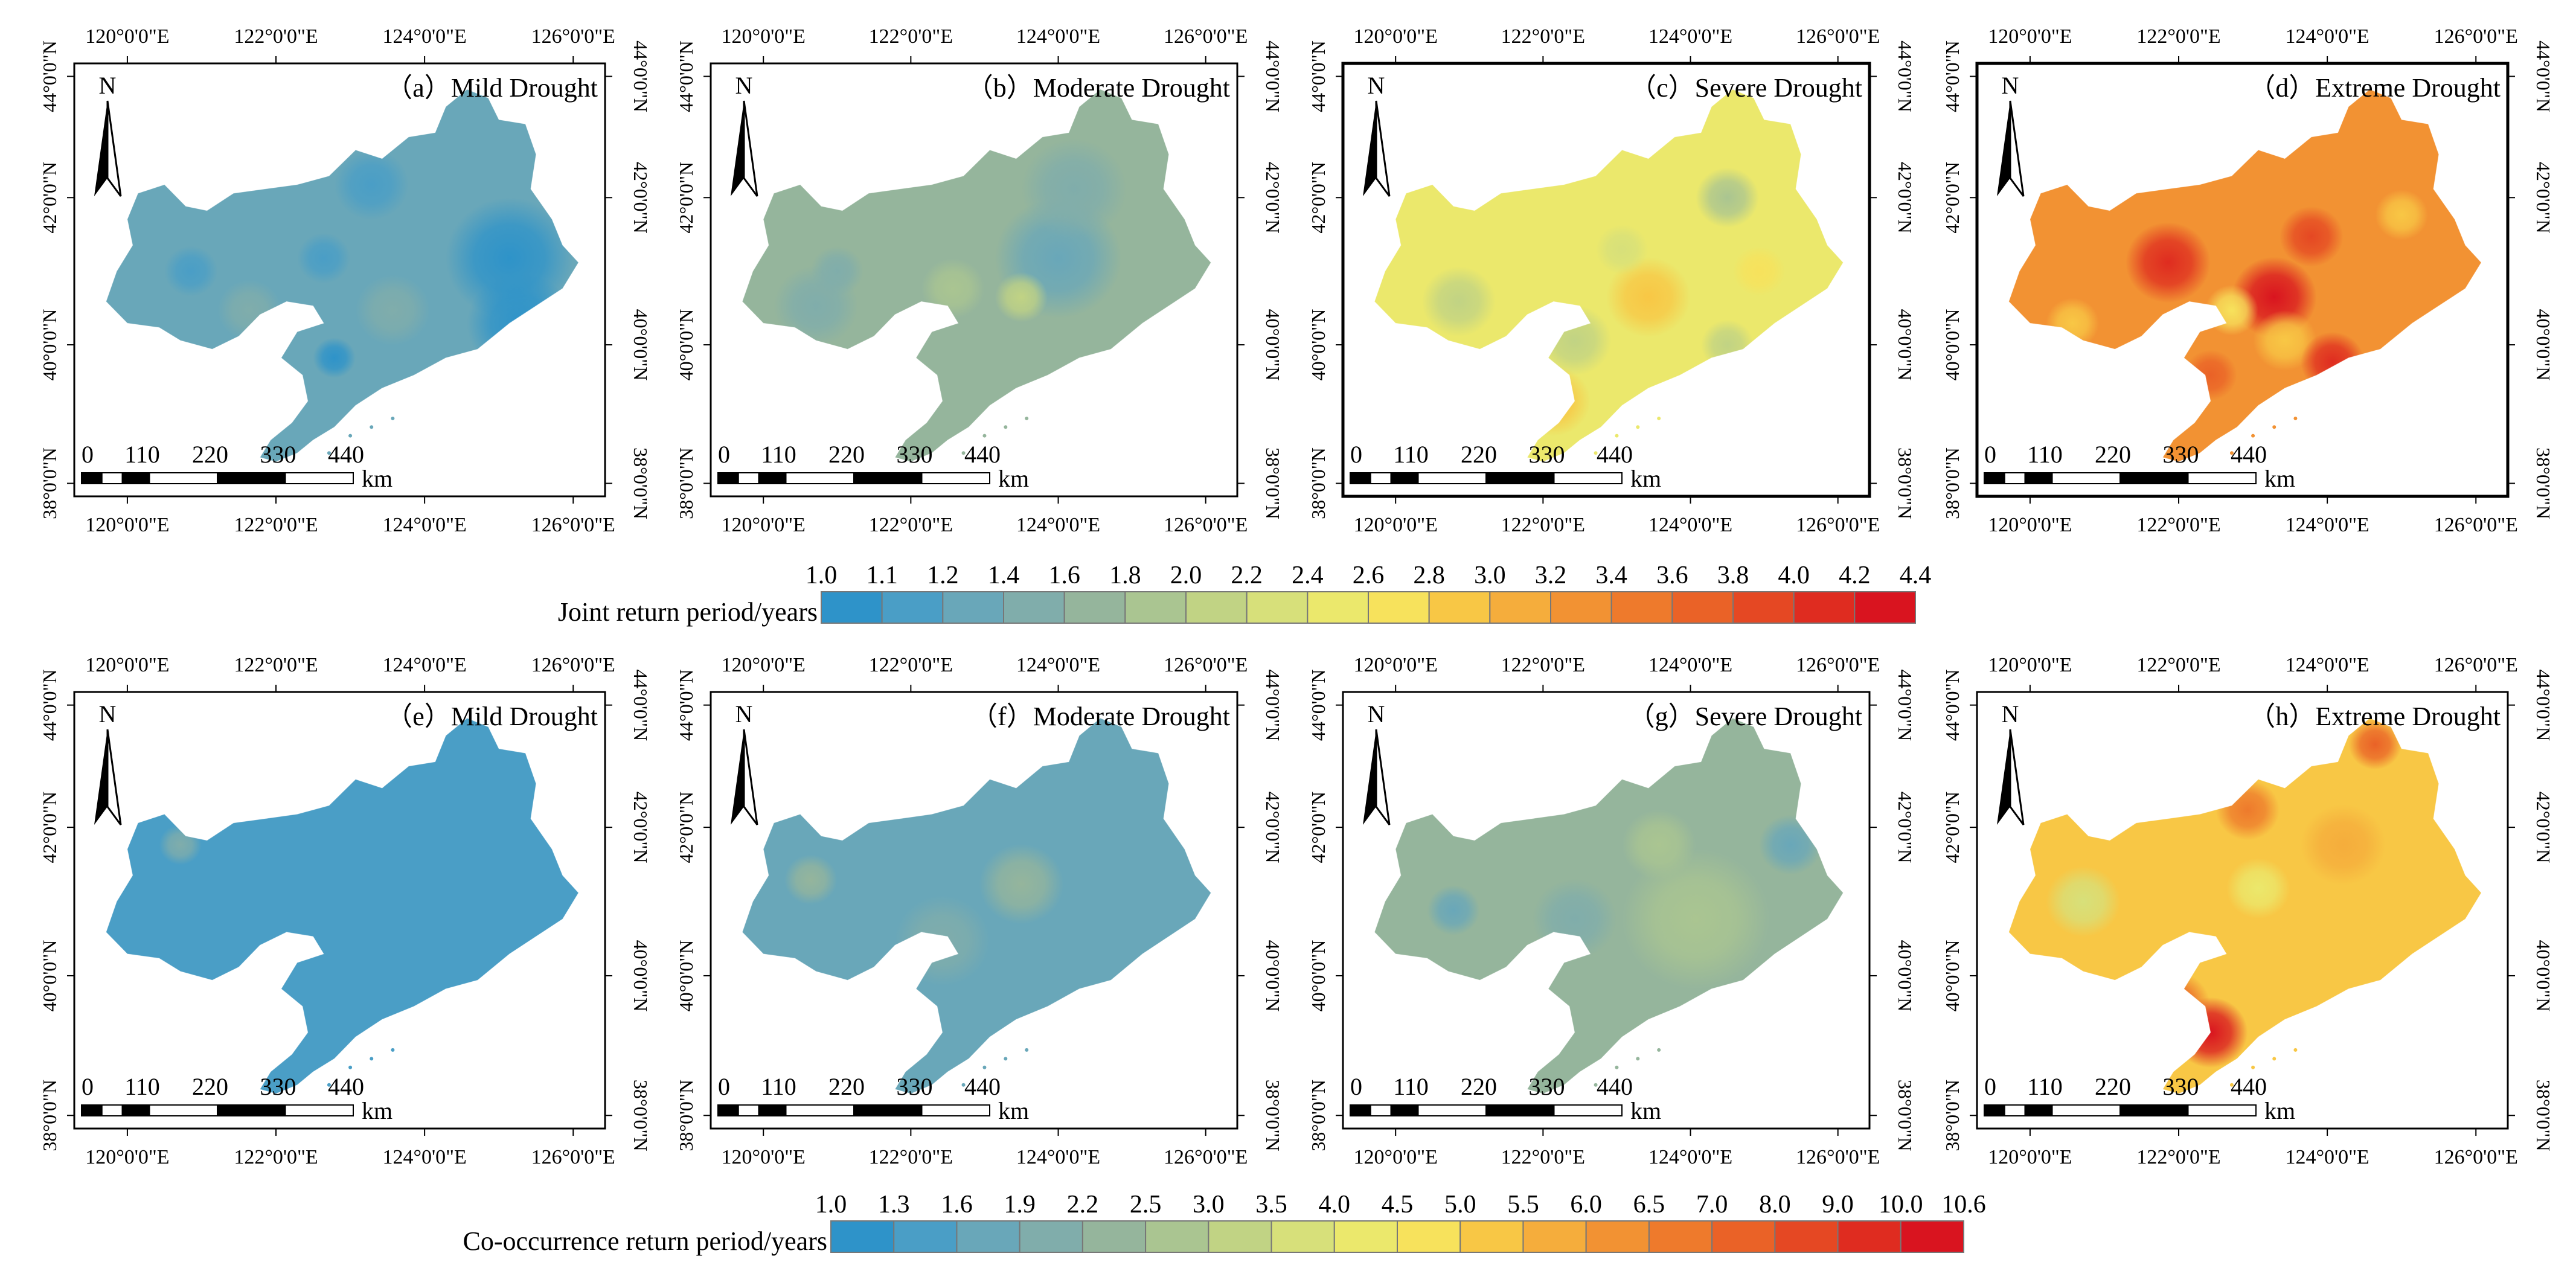 Image resolution: width=2576 pixels, height=1265 pixels. What do you see at coordinates (1020, 1205) in the screenshot?
I see `legend-break-label: 1.9` at bounding box center [1020, 1205].